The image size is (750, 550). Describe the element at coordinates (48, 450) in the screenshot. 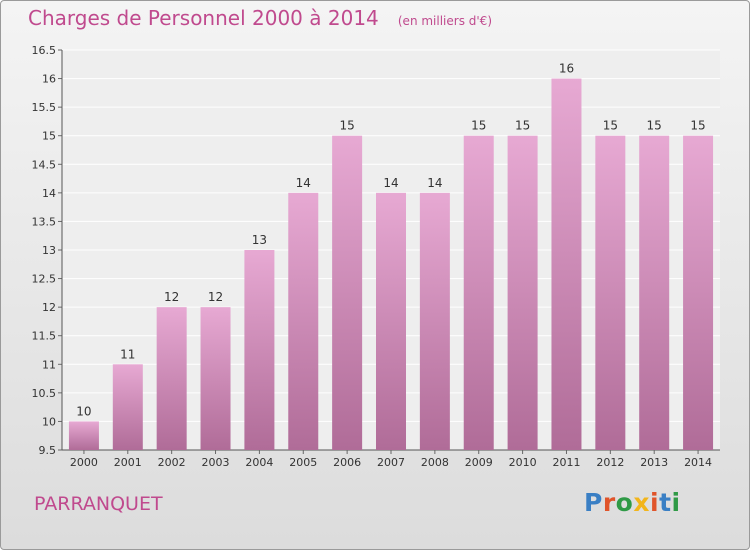

I see `y-tick-label: 9.5` at that location.